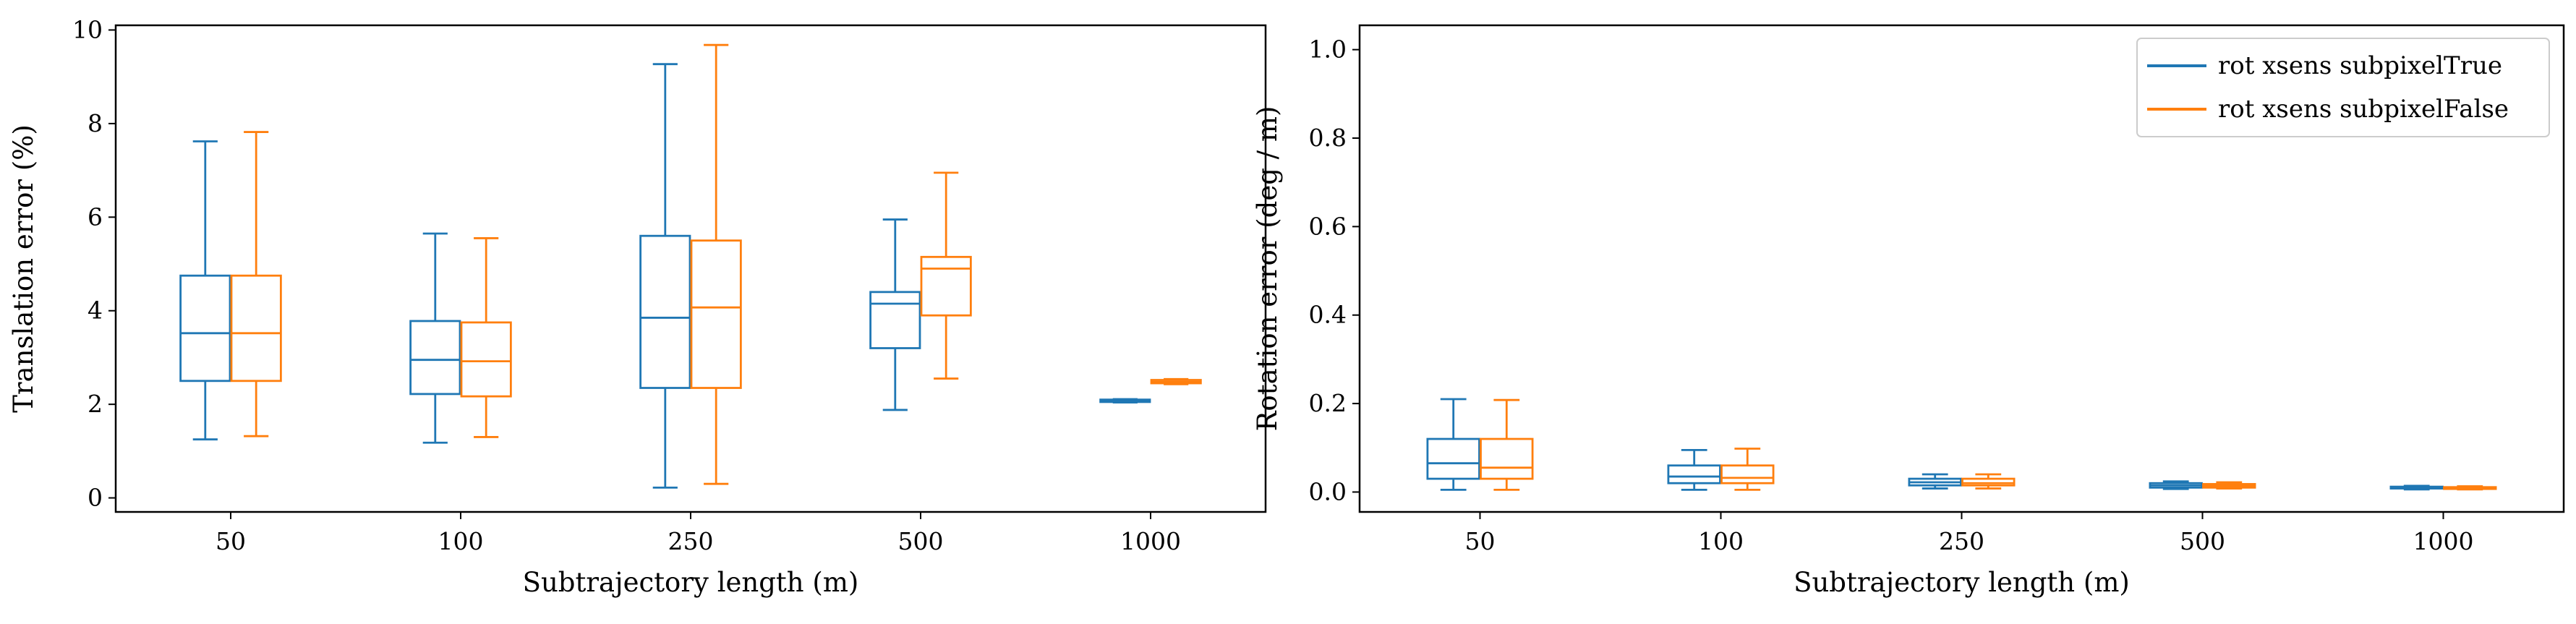 The image size is (2576, 624). What do you see at coordinates (95, 123) in the screenshot?
I see `y-tick-label: 8` at bounding box center [95, 123].